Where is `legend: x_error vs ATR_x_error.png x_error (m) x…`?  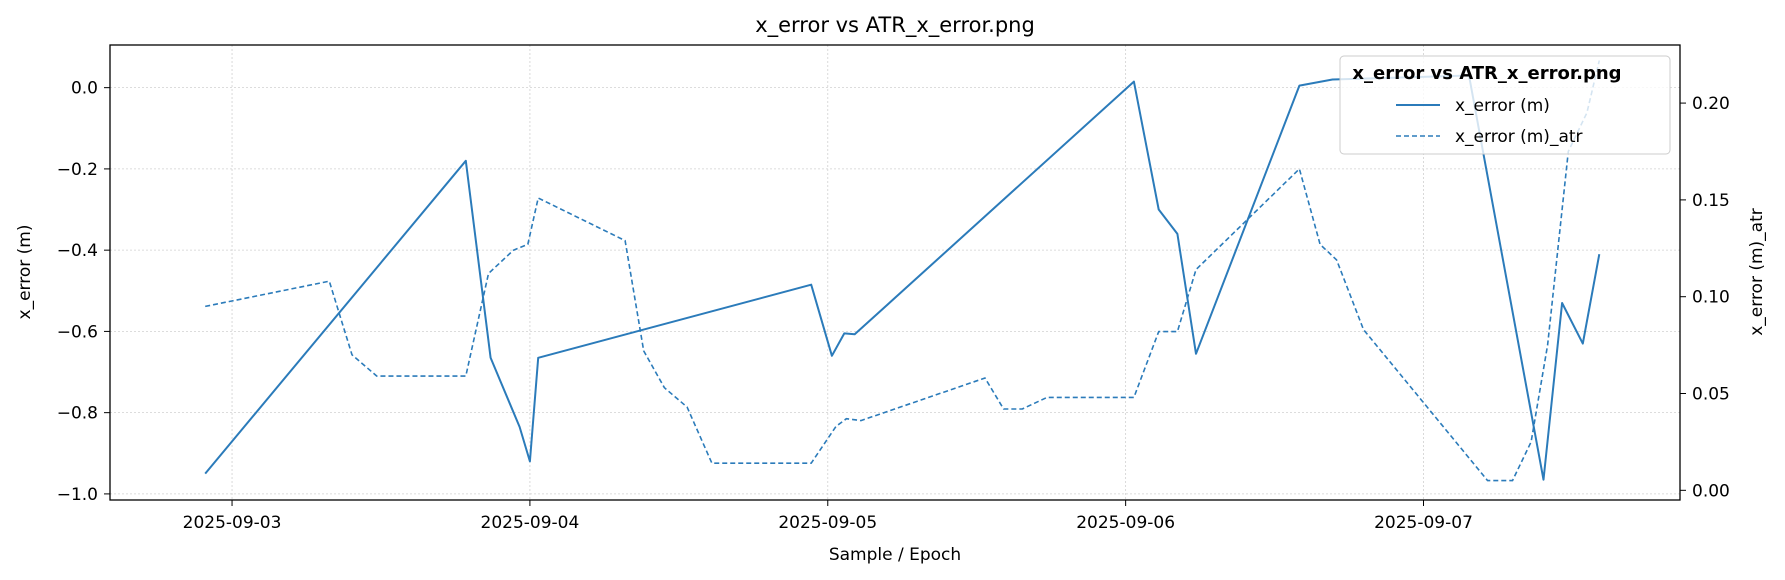
legend: x_error vs ATR_x_error.png x_error (m) x… is located at coordinates (1505, 105).